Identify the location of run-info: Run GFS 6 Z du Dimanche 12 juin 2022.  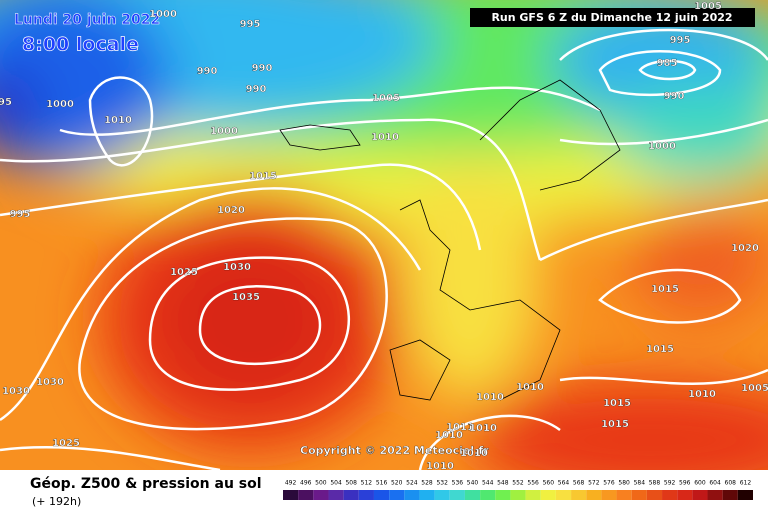
(611, 17).